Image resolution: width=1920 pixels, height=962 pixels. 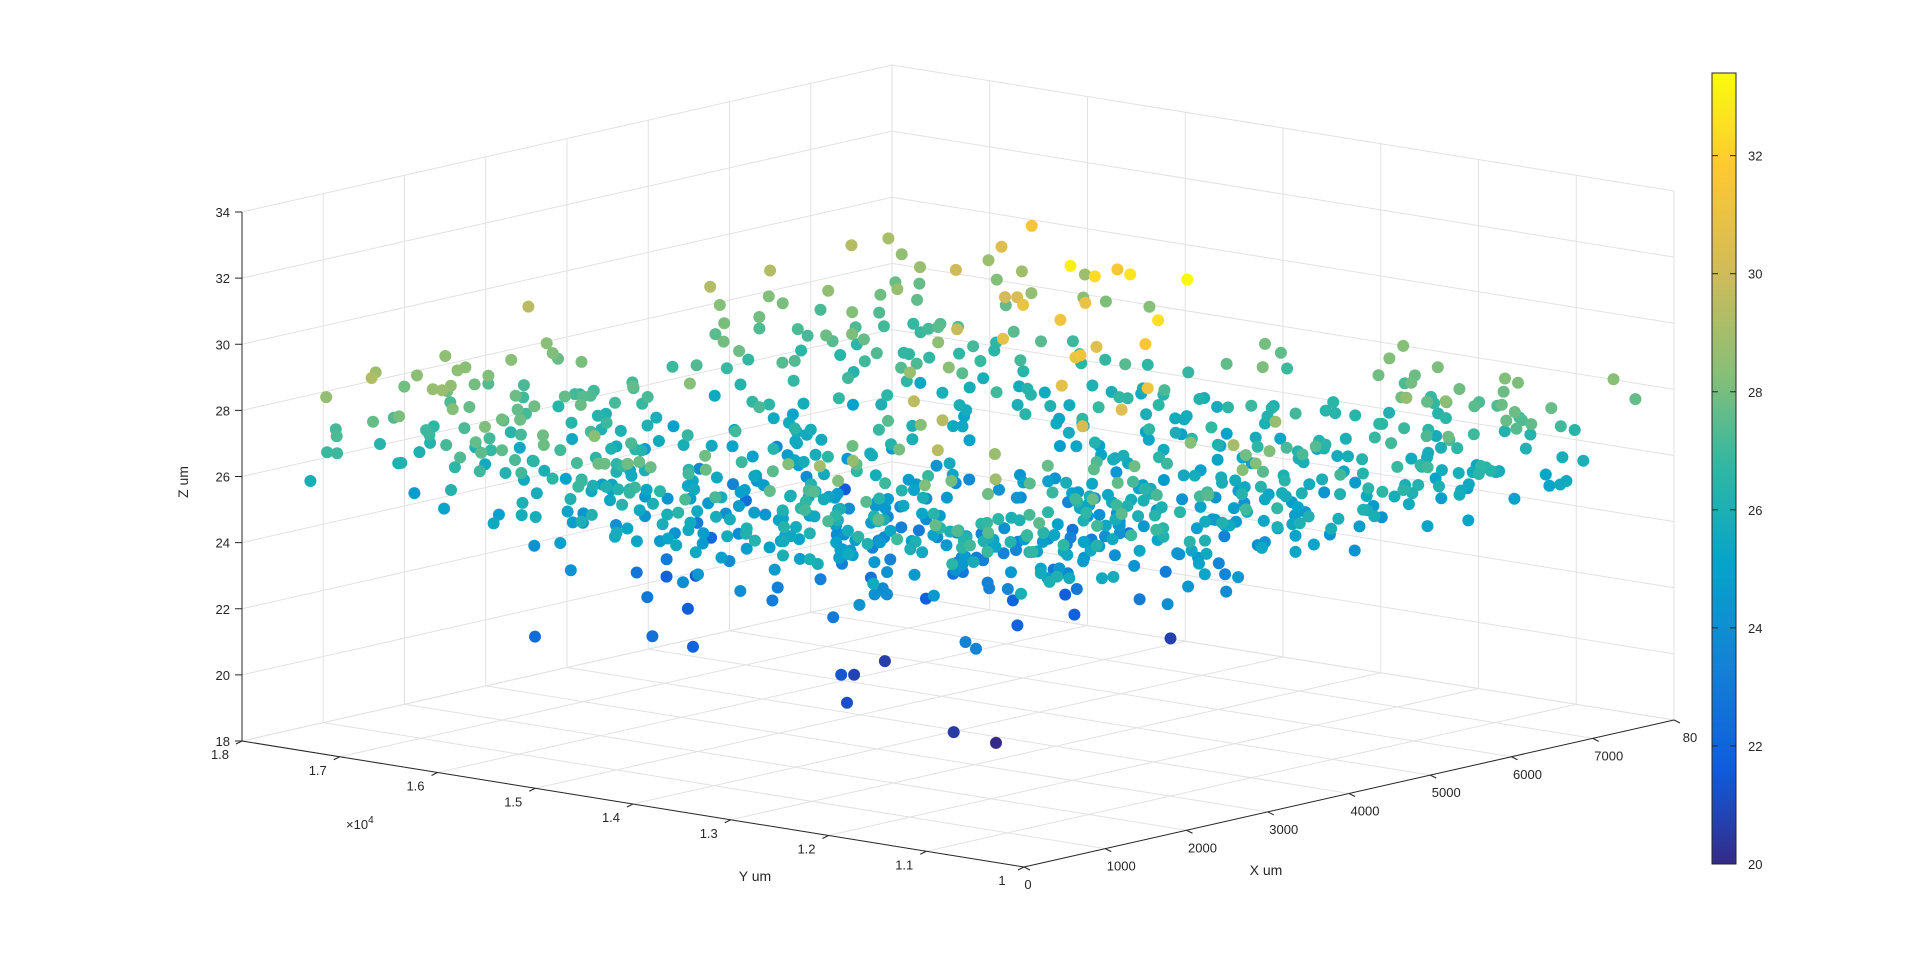 I want to click on z-tick-label: 30, so click(x=223, y=344).